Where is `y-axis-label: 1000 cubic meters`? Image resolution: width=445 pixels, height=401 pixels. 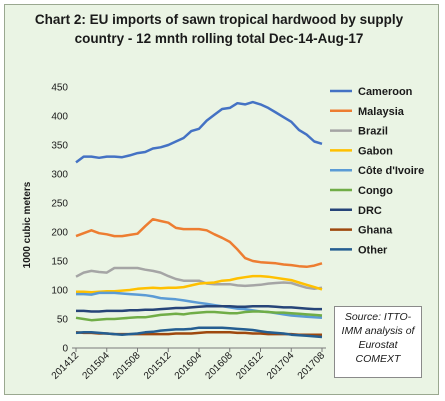 y-axis-label: 1000 cubic meters is located at coordinates (27, 224).